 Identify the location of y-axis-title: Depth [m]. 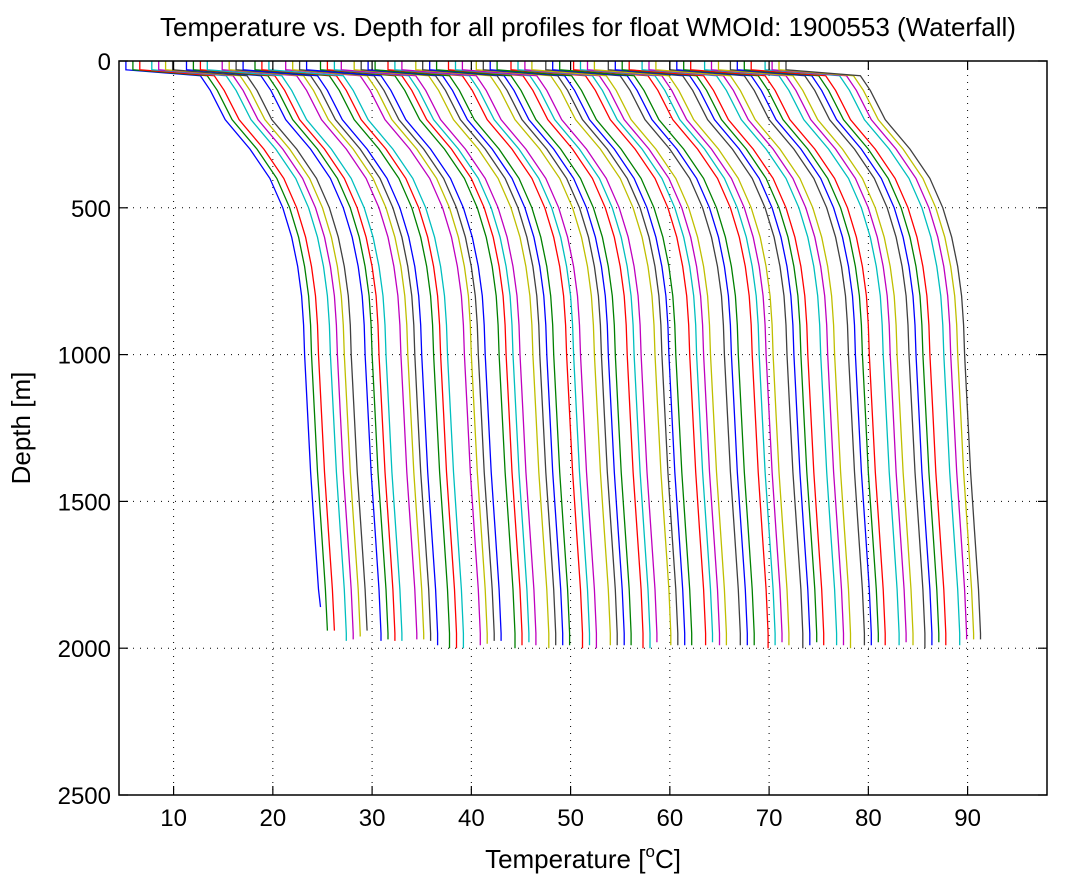
(21, 428).